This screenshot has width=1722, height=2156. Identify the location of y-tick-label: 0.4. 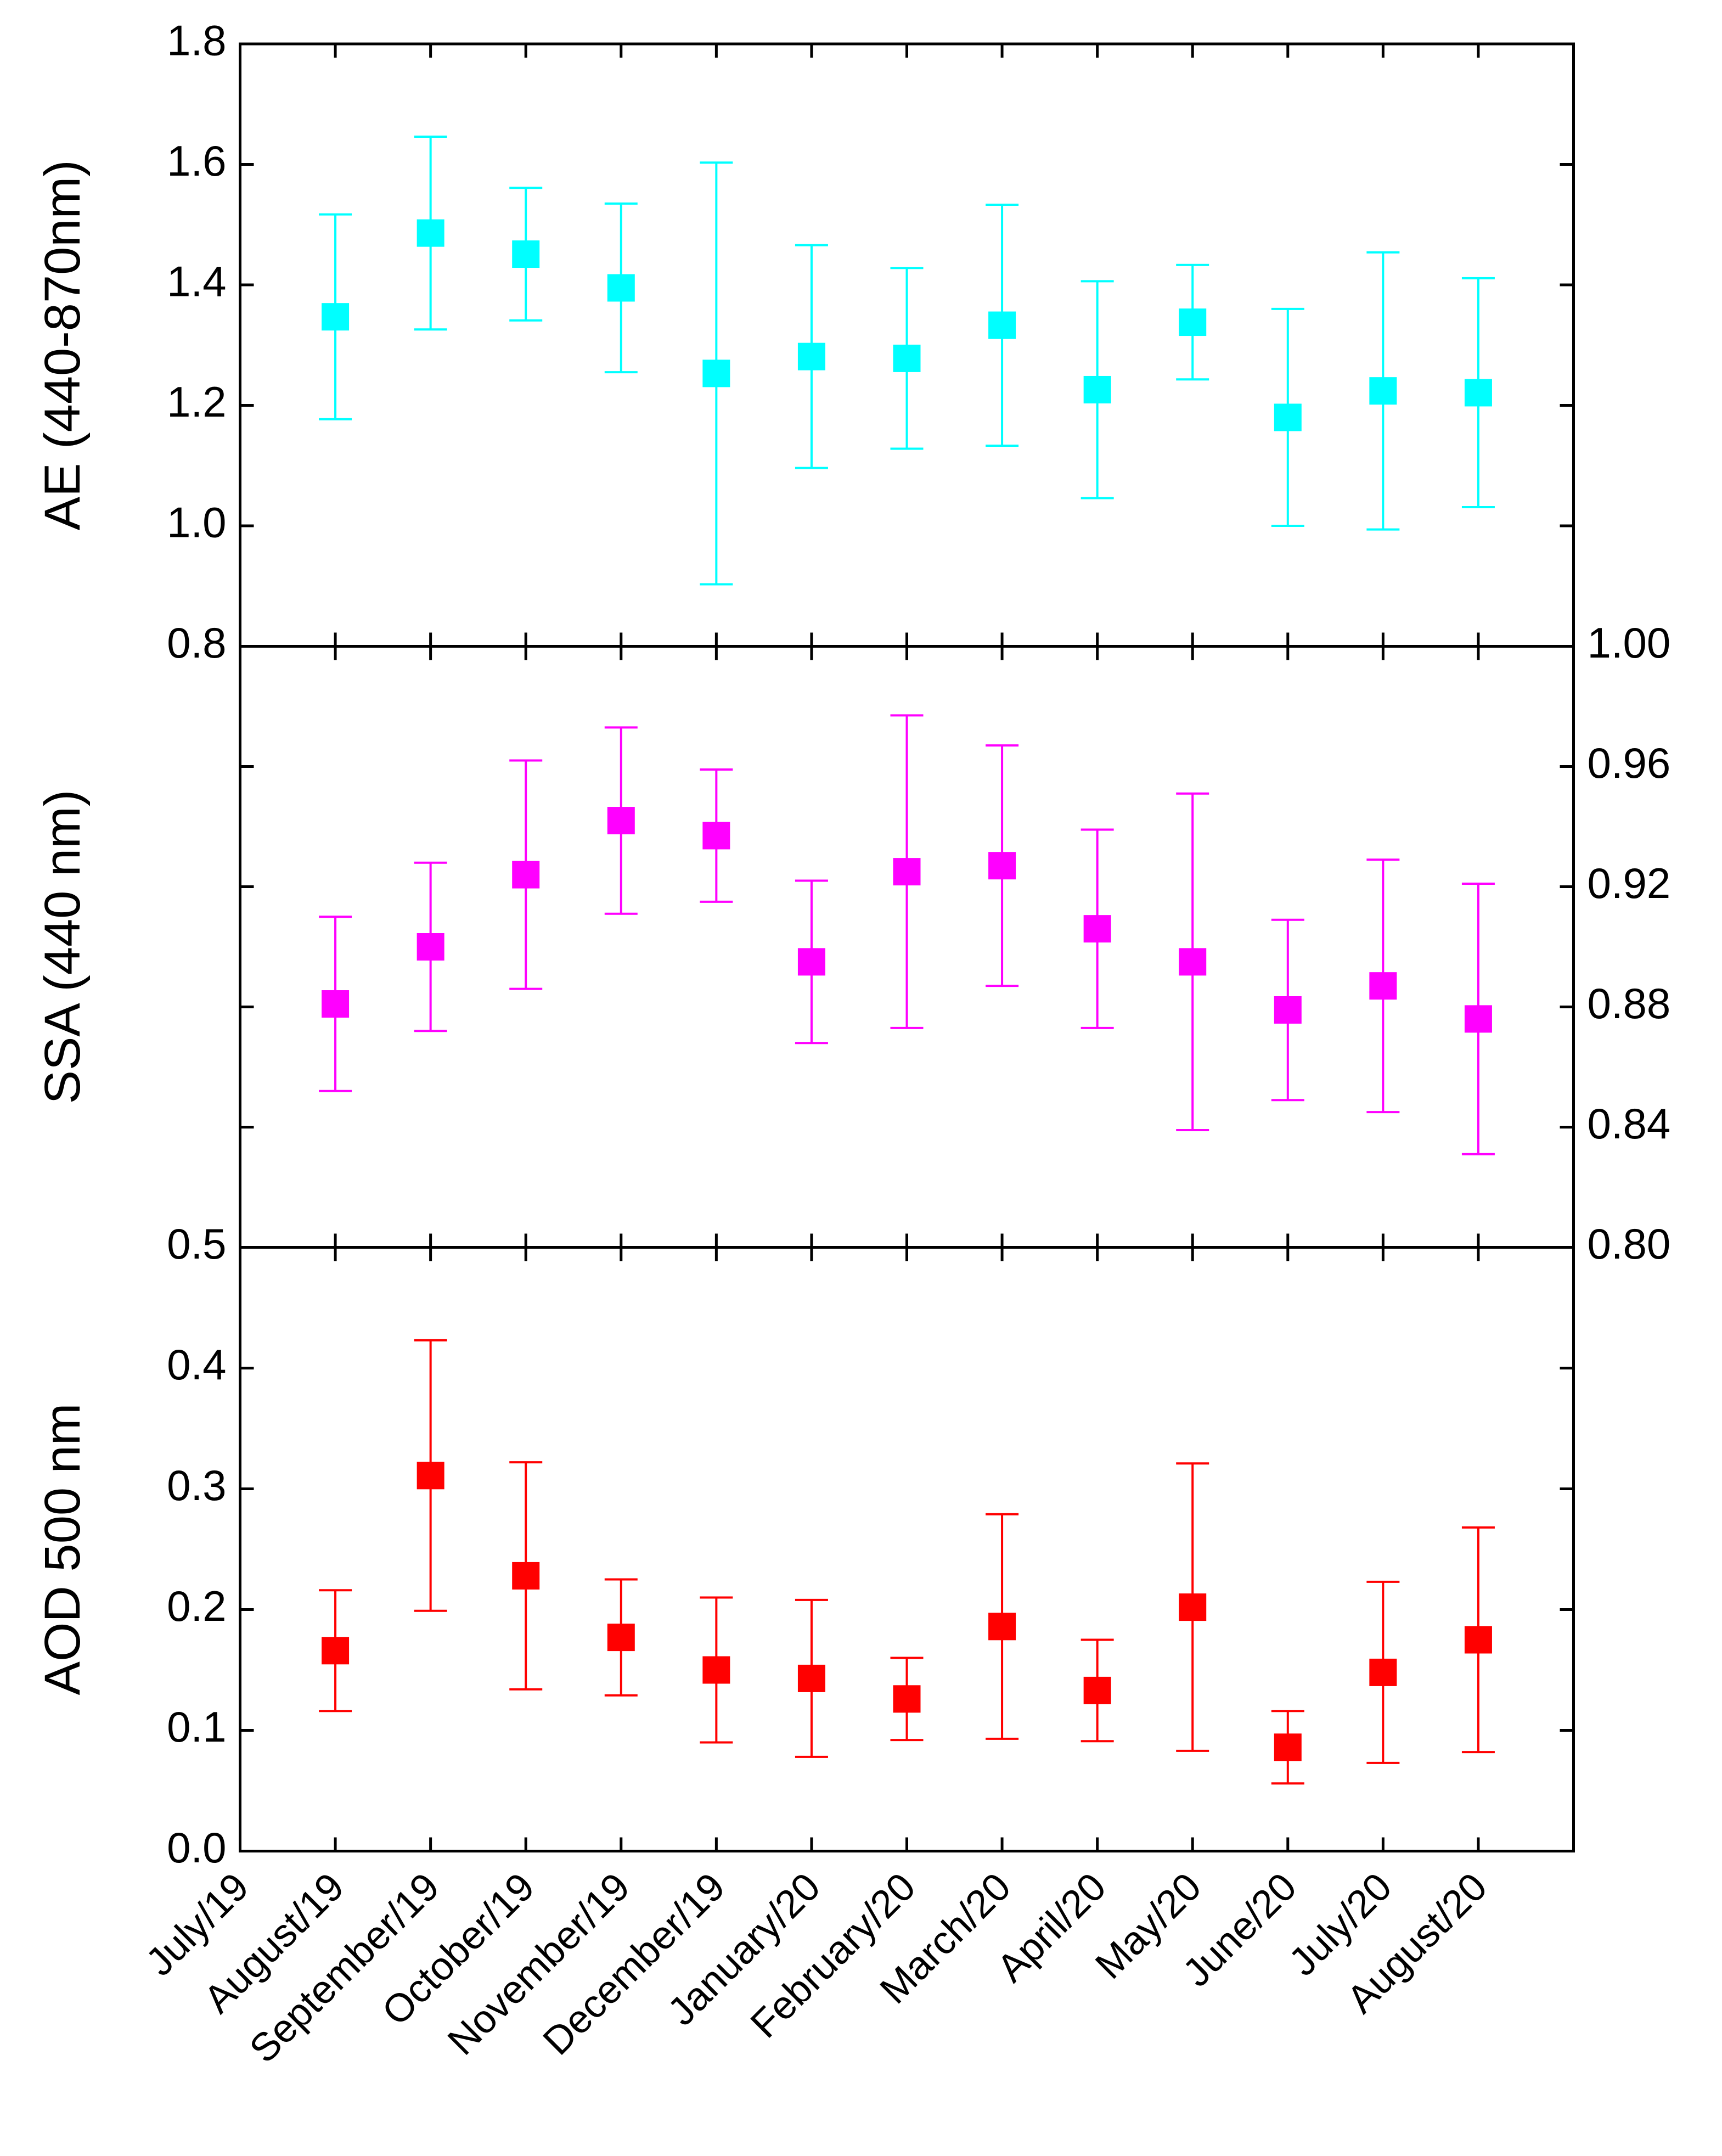
(196, 1364).